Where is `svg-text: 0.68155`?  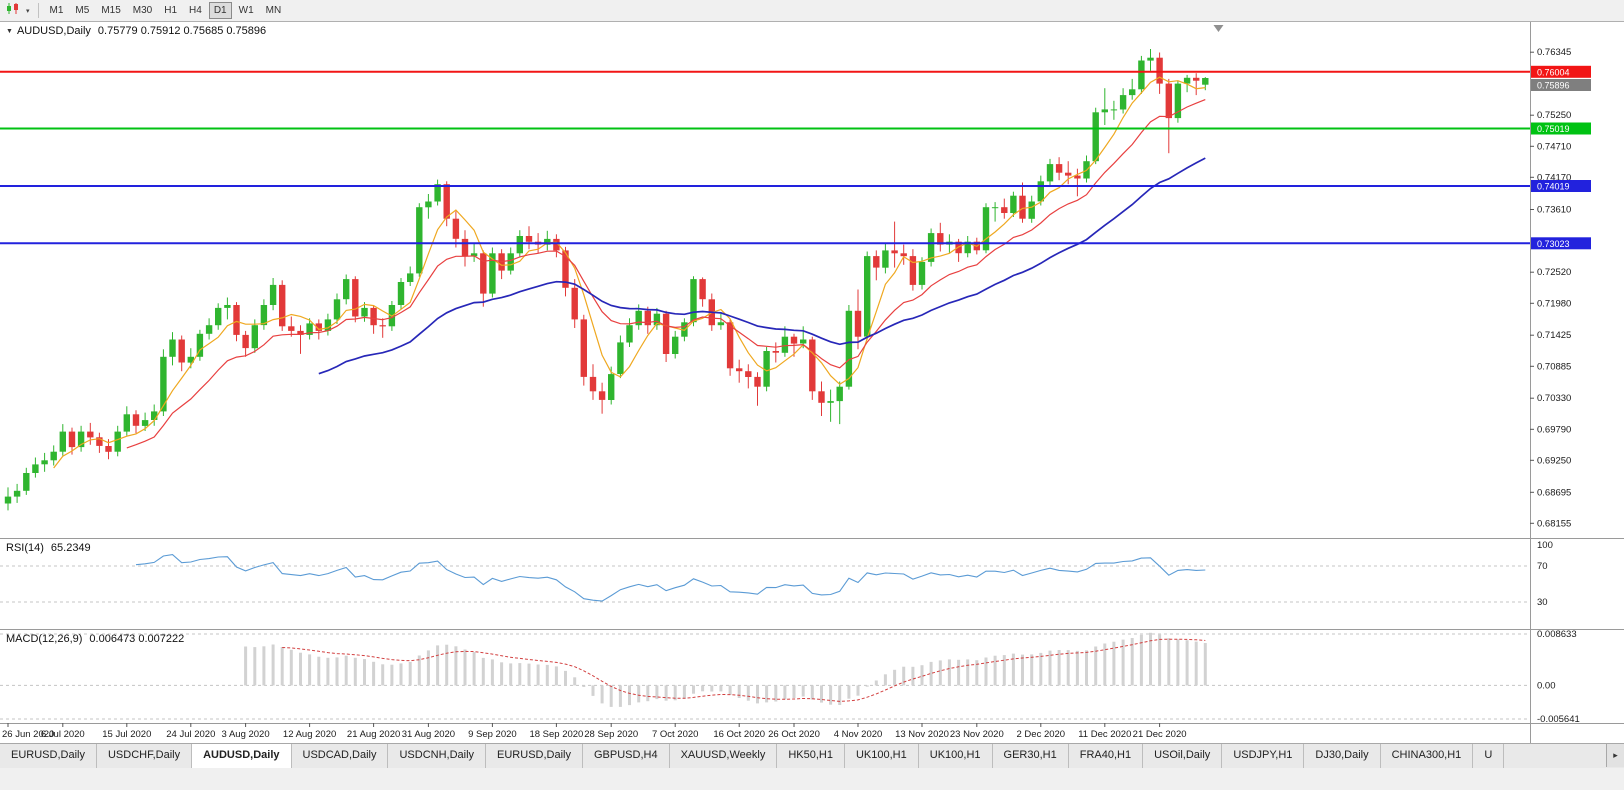
svg-text: 0.68155 is located at coordinates (1554, 523).